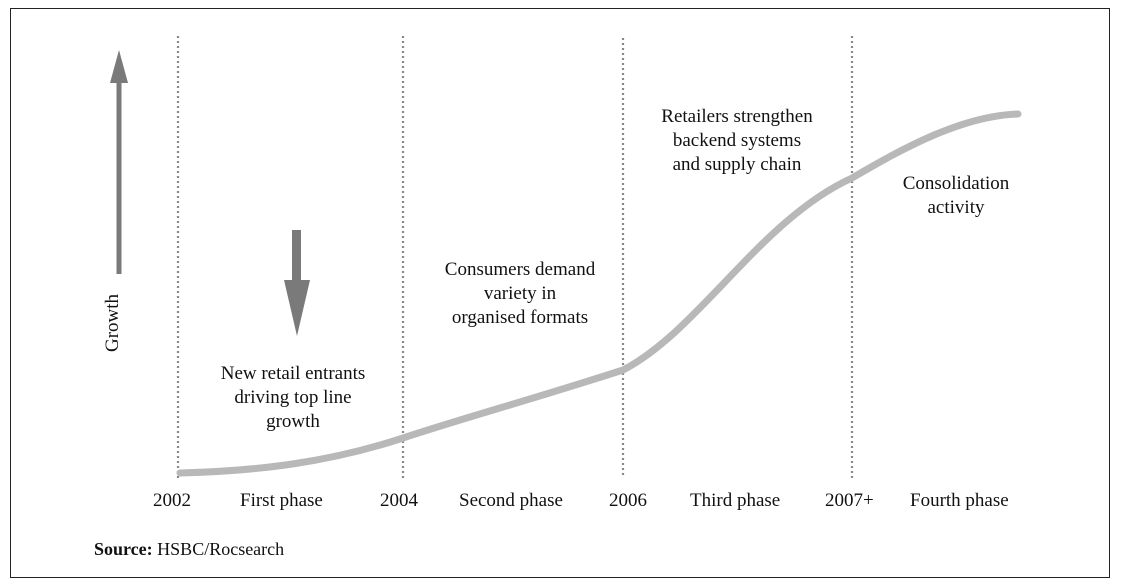 This screenshot has height=588, width=1122. I want to click on arrow-up-icon, so click(119, 162).